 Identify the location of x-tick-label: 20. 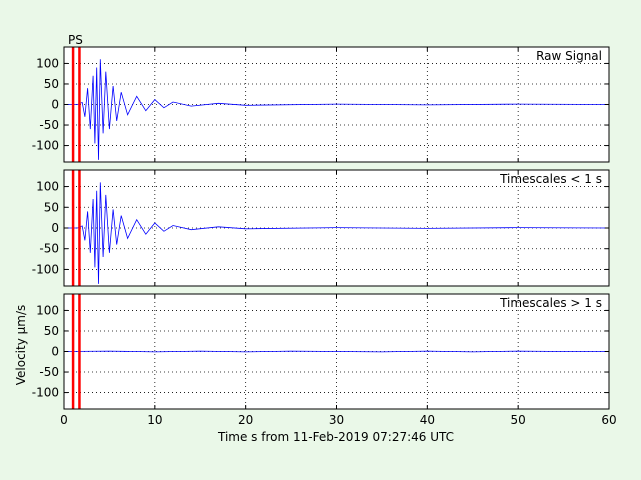
(245, 420).